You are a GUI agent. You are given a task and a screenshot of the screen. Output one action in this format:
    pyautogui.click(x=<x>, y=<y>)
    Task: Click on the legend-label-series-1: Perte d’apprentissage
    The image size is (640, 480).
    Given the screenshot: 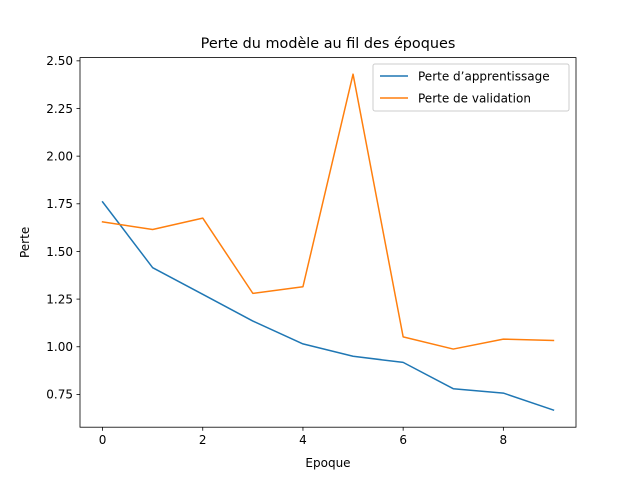 What is the action you would take?
    pyautogui.click(x=484, y=76)
    